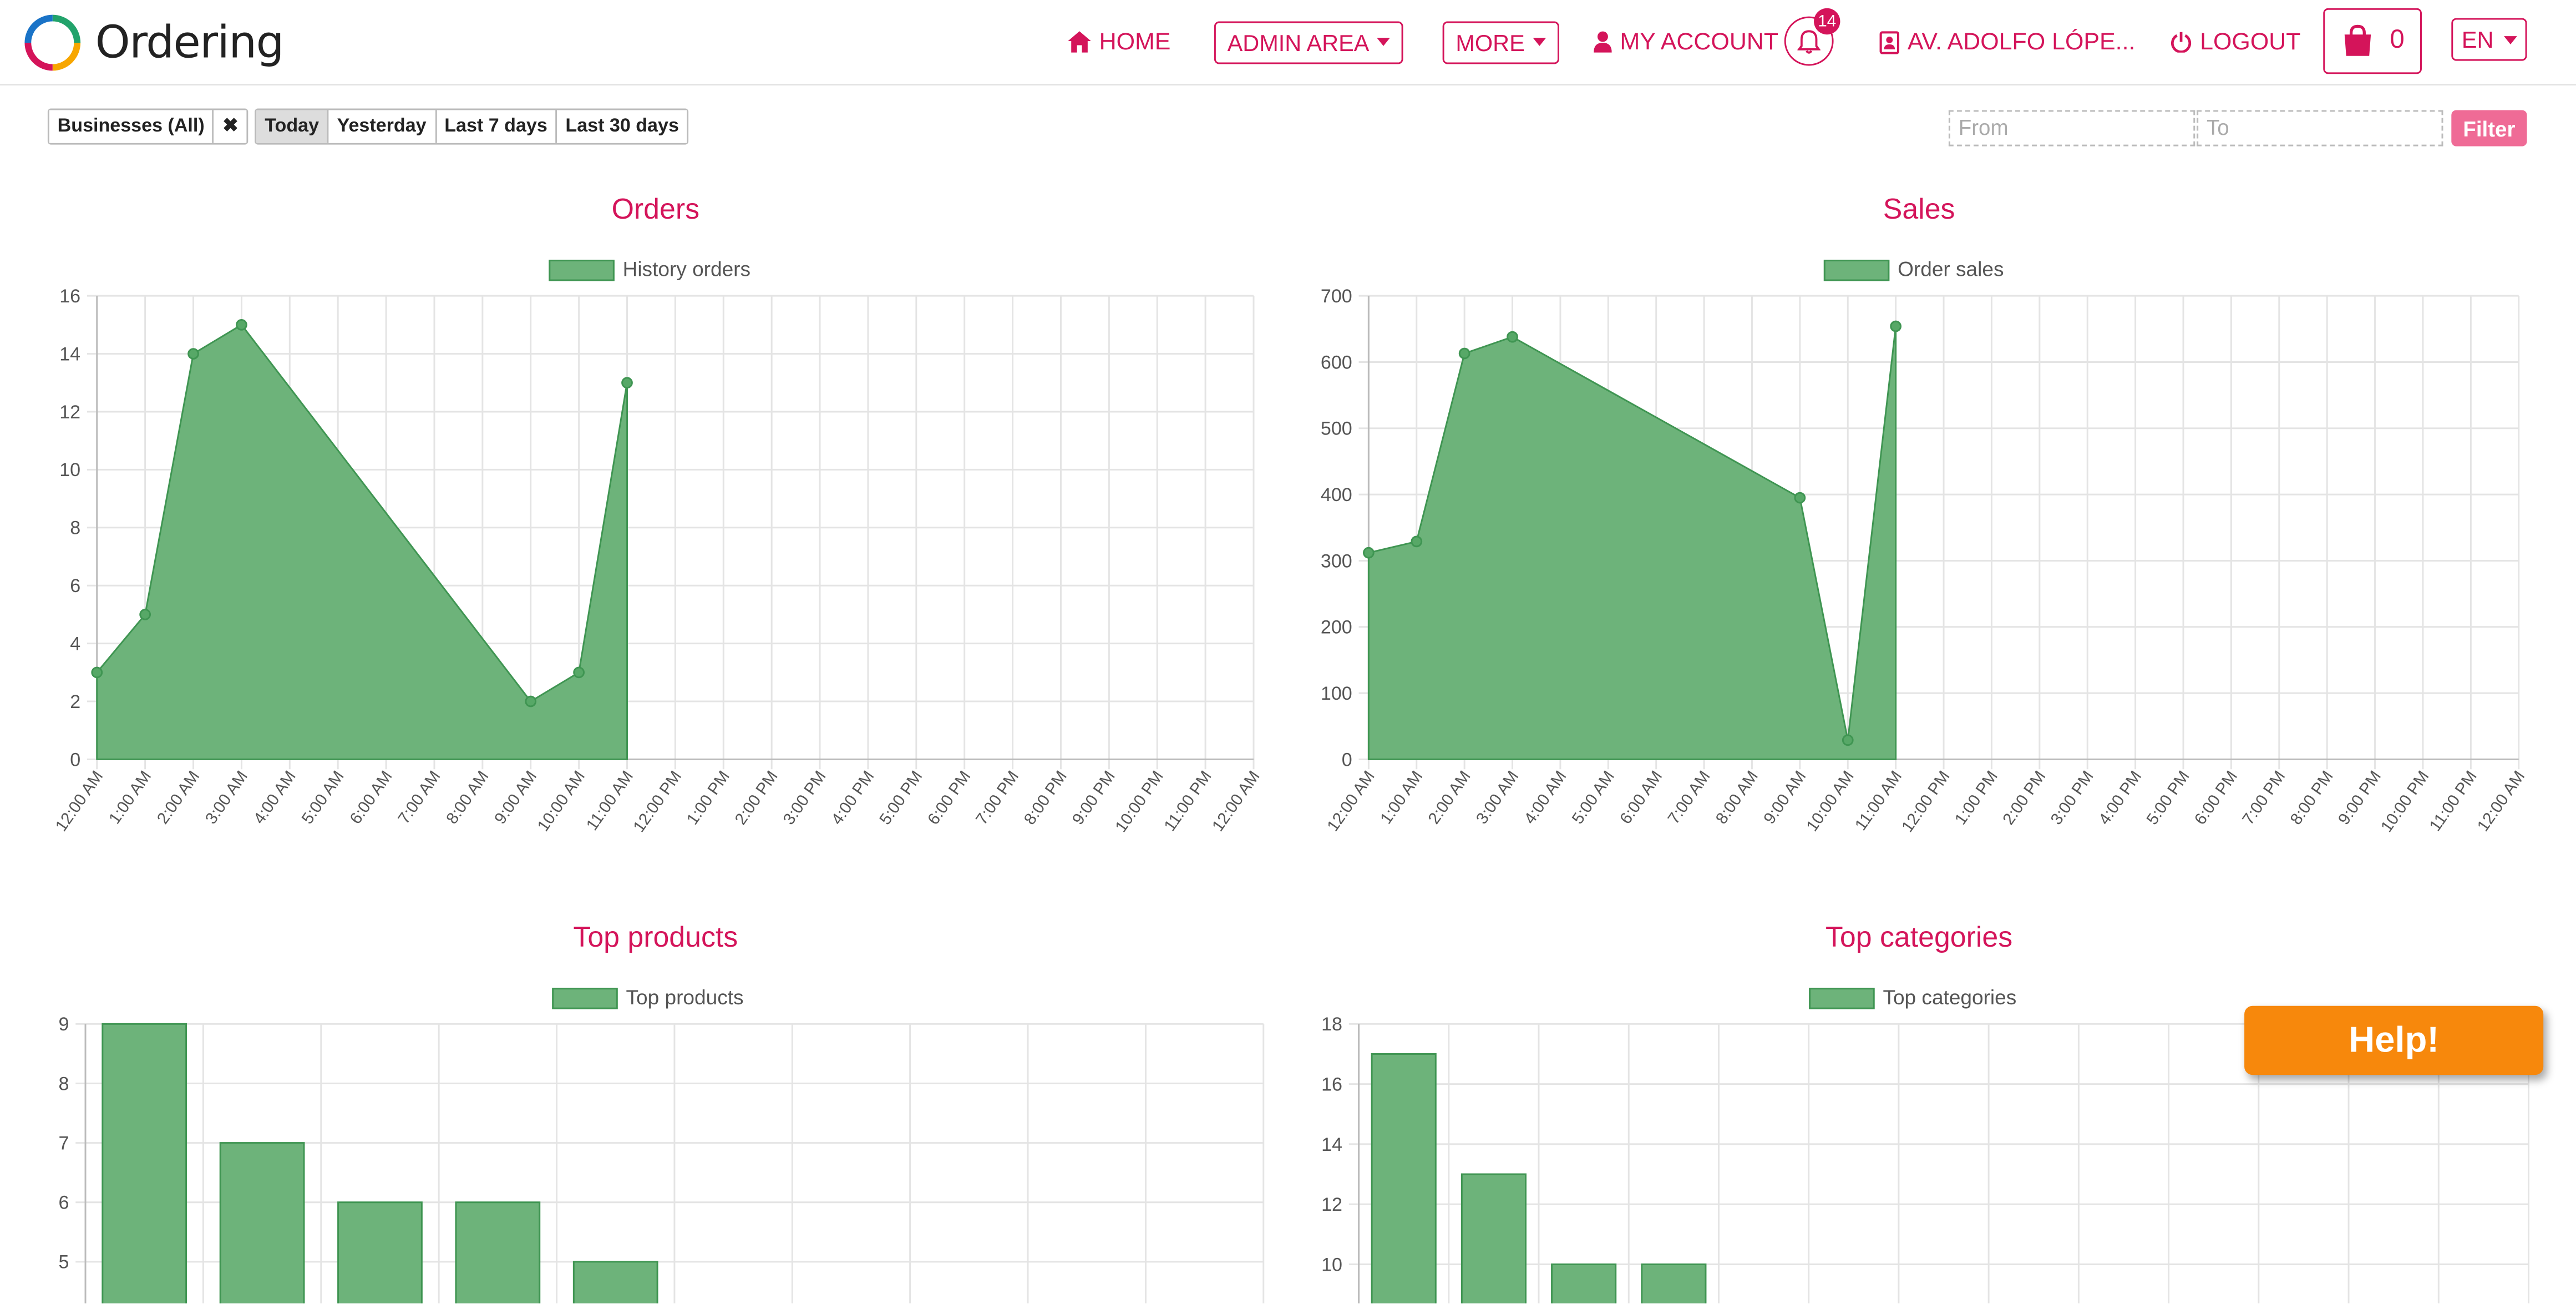 The width and height of the screenshot is (2576, 1304). I want to click on sales-chart-title: Sales, so click(1919, 208).